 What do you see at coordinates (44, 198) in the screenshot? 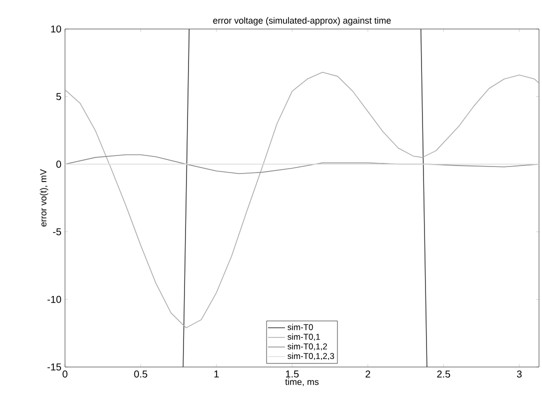
I see `y-axis-title: error vo(t), mV` at bounding box center [44, 198].